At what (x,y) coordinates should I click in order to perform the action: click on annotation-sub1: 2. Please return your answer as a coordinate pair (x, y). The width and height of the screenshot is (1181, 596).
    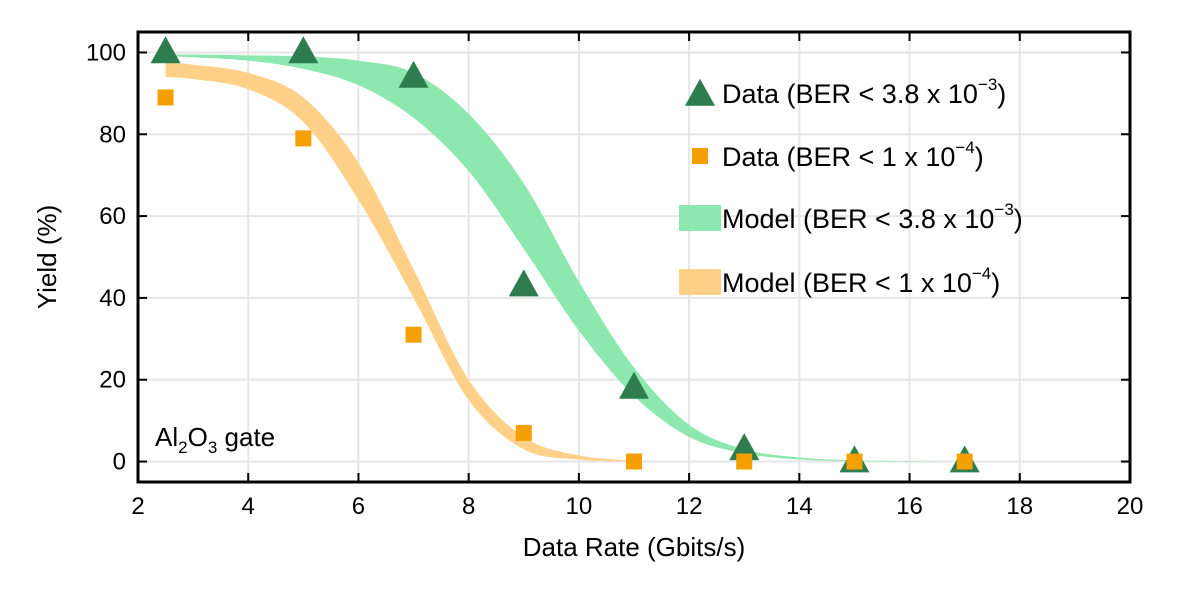
    Looking at the image, I should click on (182, 447).